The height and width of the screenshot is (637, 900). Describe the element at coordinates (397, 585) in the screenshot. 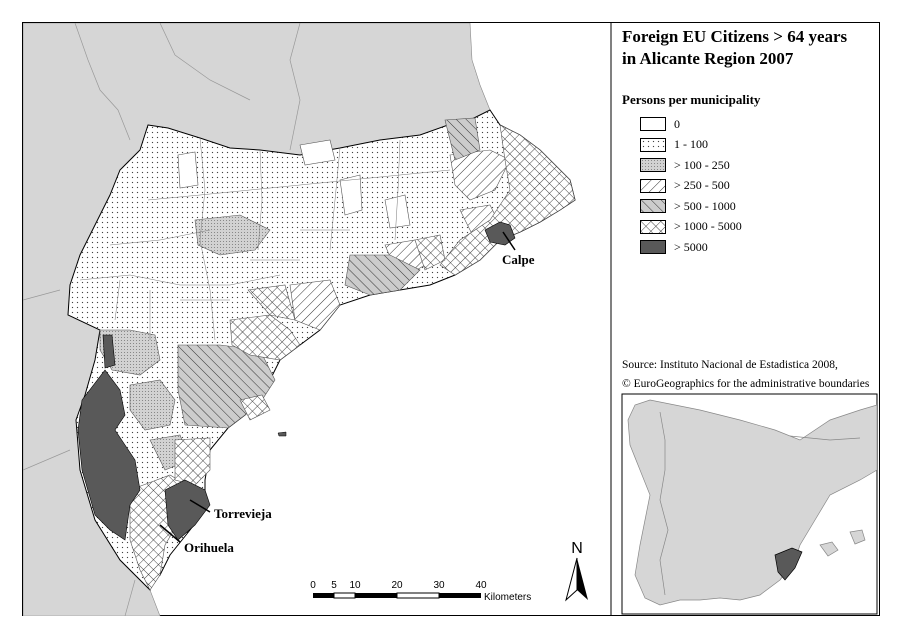

I see `scale-tick: 20` at that location.